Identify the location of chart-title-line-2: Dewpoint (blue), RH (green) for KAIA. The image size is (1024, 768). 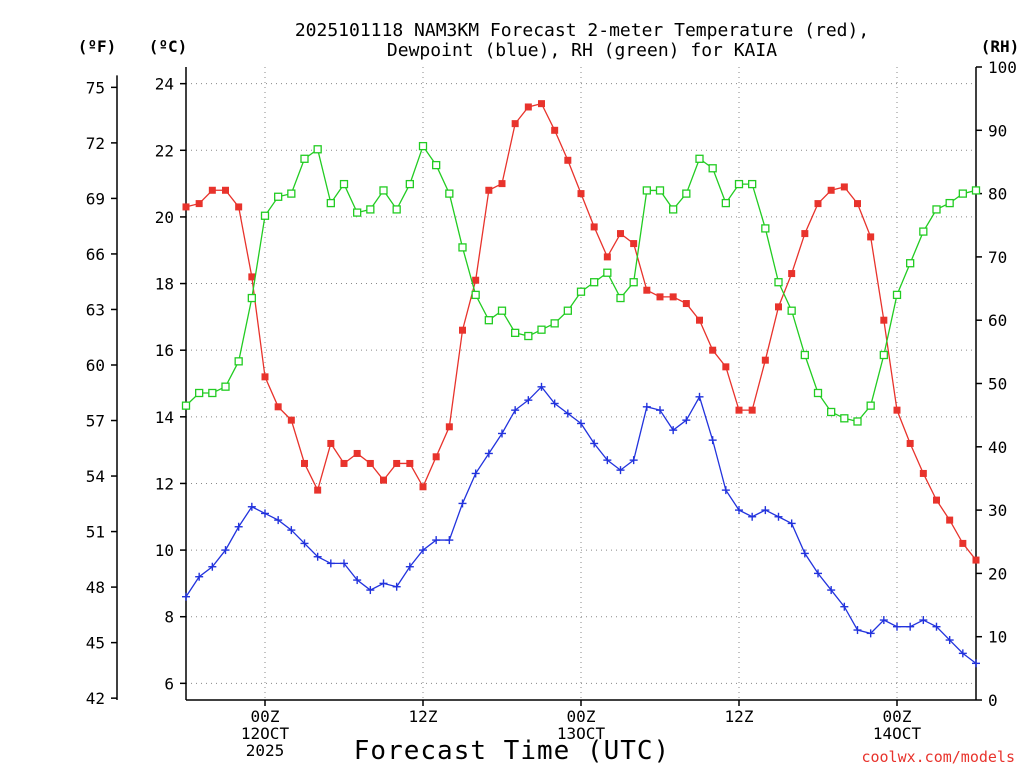
(582, 50).